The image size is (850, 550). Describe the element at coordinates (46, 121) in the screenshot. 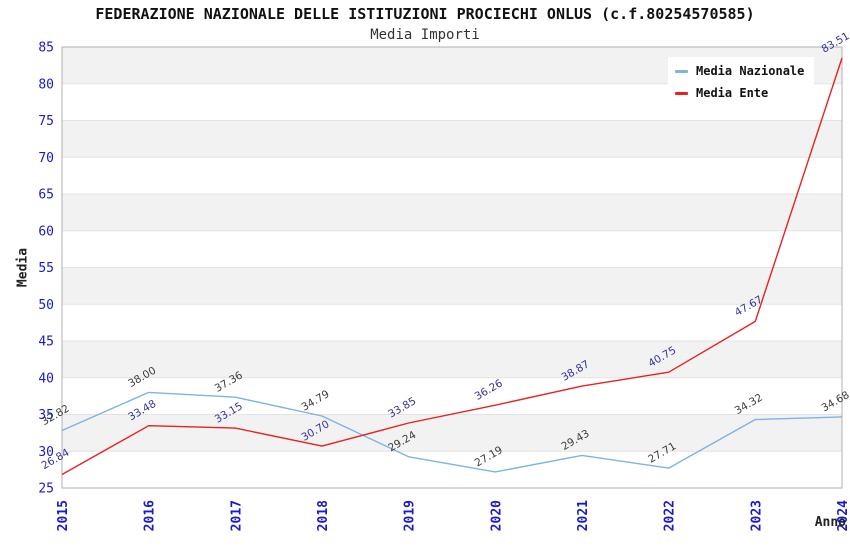

I see `svg-text: 75` at that location.